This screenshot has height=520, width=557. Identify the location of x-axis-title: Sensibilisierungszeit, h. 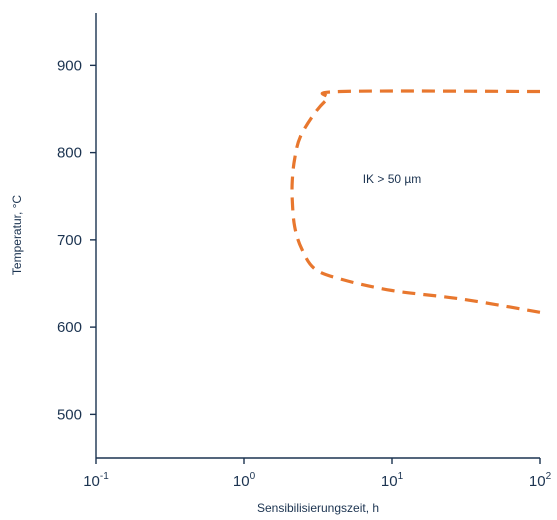
(318, 508).